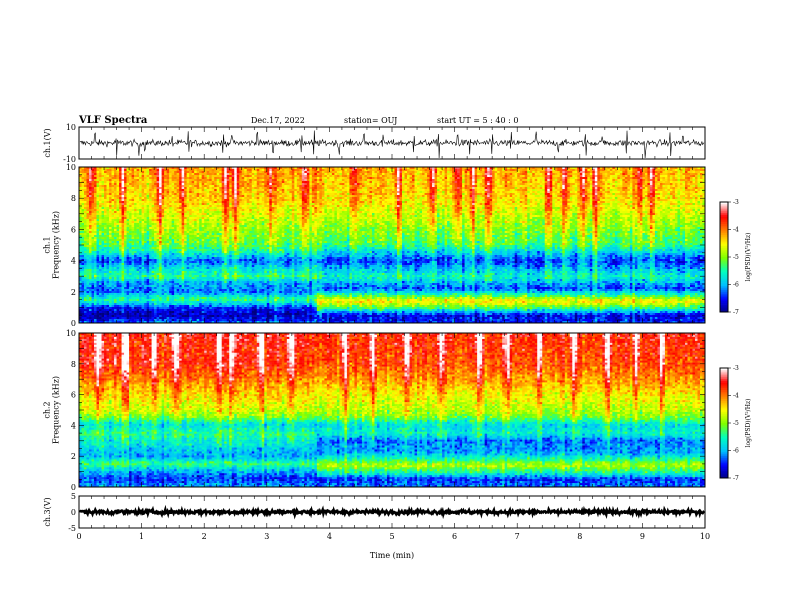 The width and height of the screenshot is (792, 612). I want to click on ch1-spectrogram-colorbar-tick-label: -3, so click(736, 202).